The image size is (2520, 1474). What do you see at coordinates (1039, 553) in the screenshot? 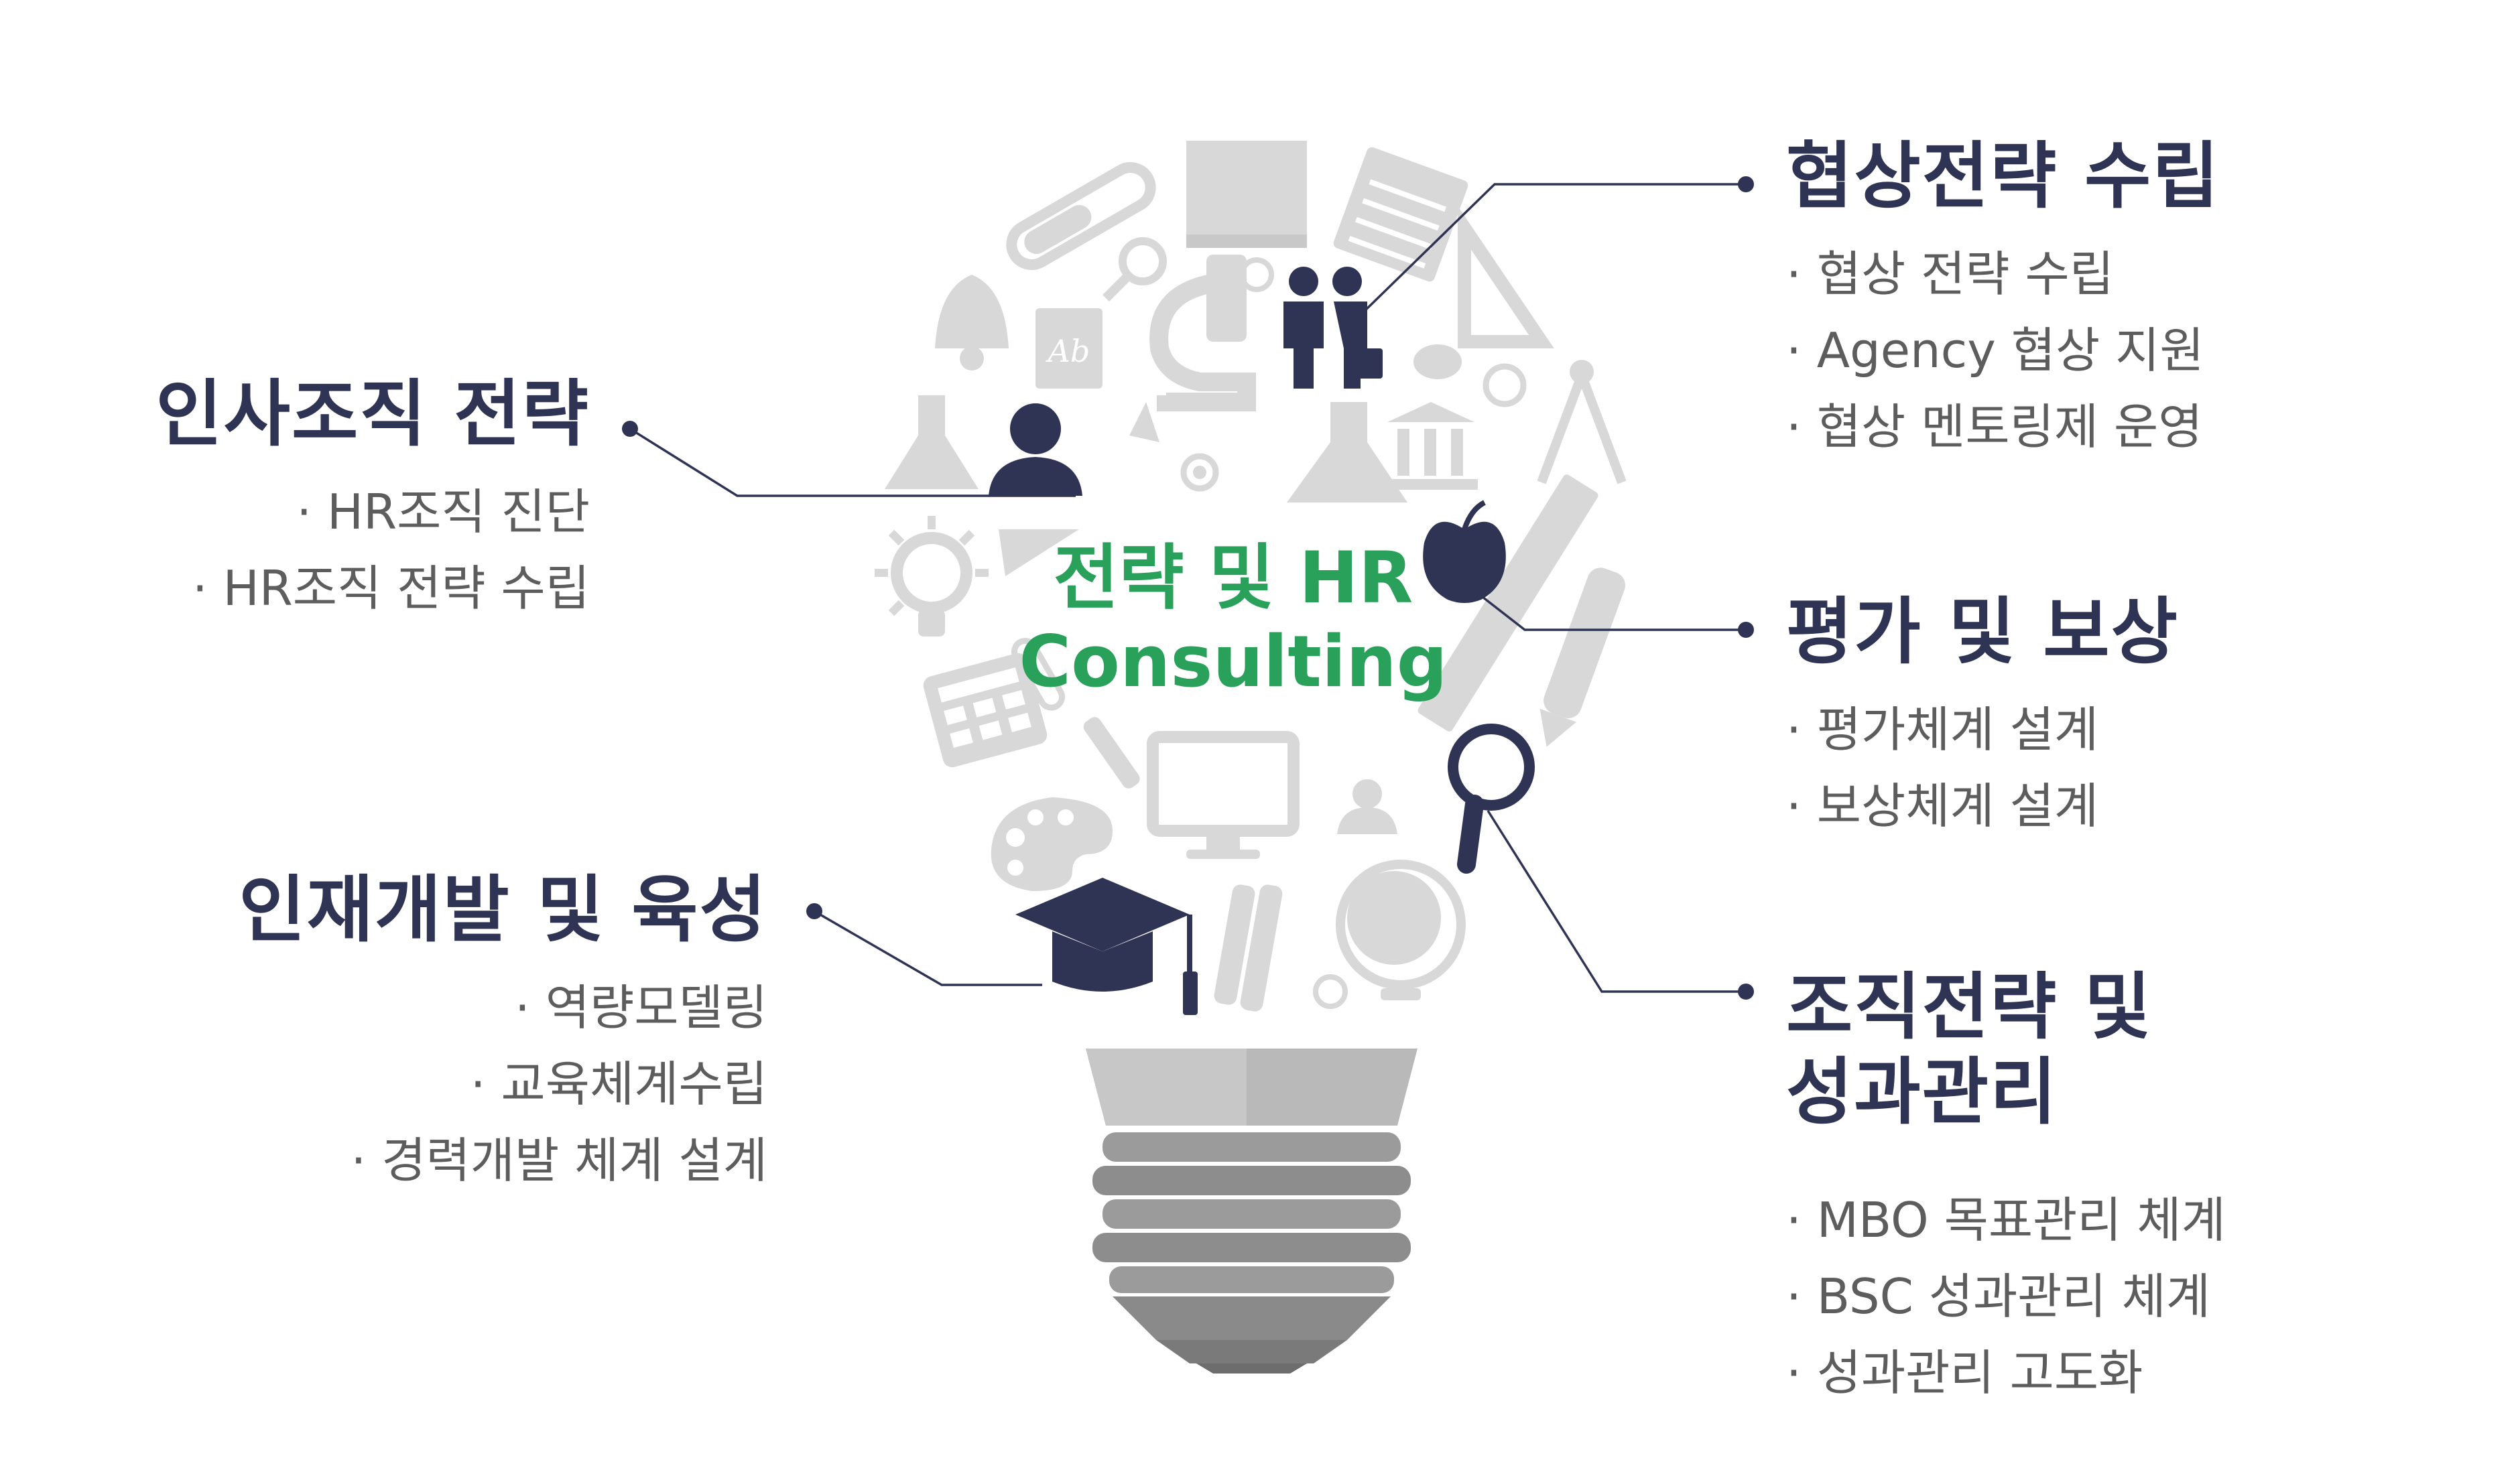
I see `pennant-icon` at bounding box center [1039, 553].